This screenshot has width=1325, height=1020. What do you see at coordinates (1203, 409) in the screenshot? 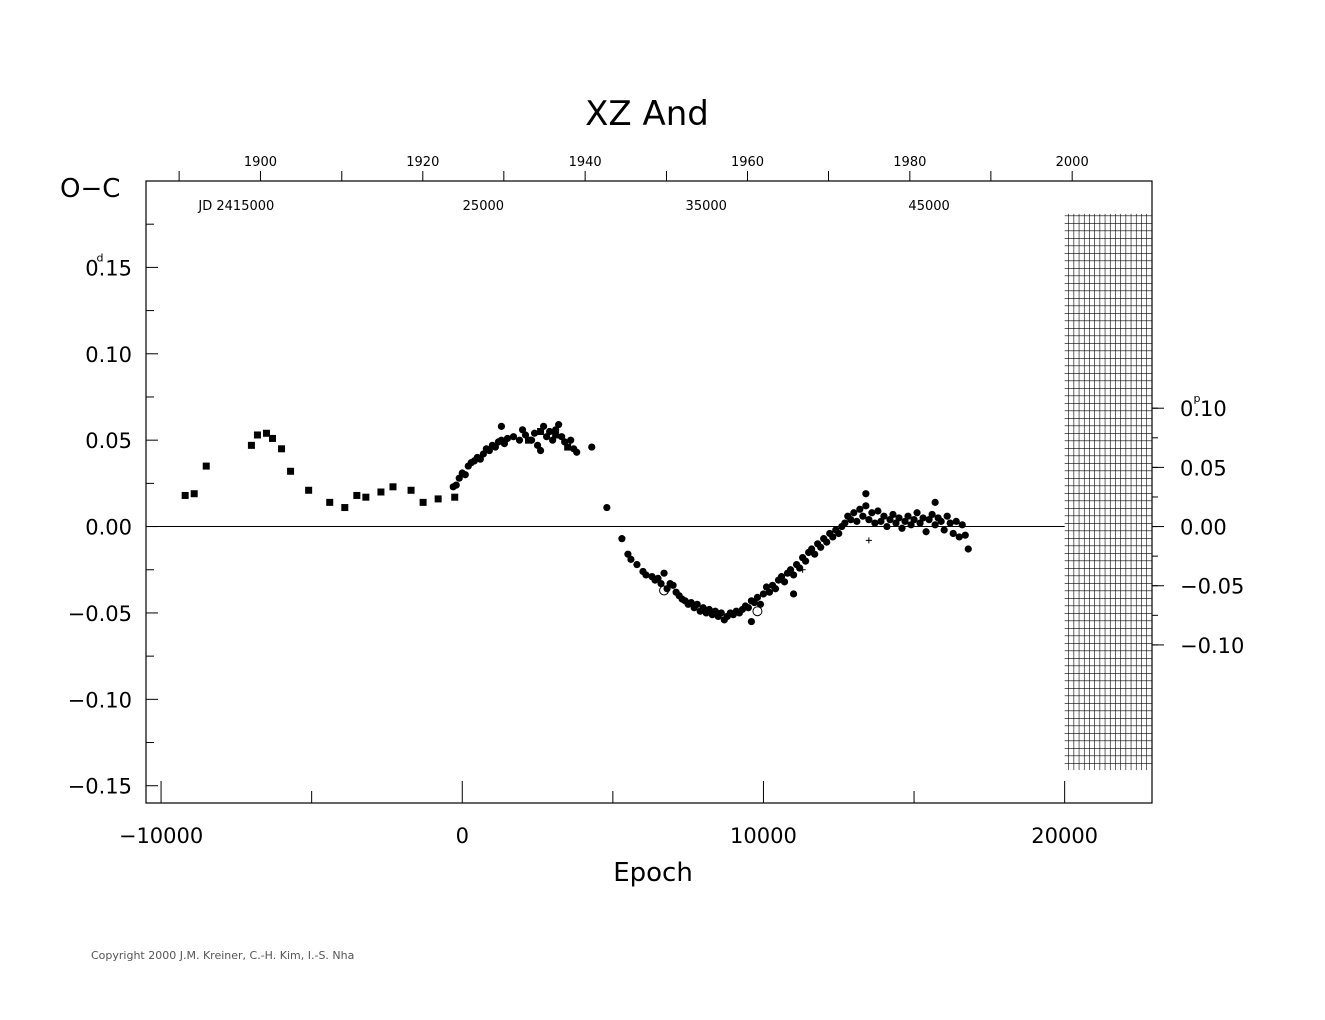
I see `right-y-tick-label: 0.10` at bounding box center [1203, 409].